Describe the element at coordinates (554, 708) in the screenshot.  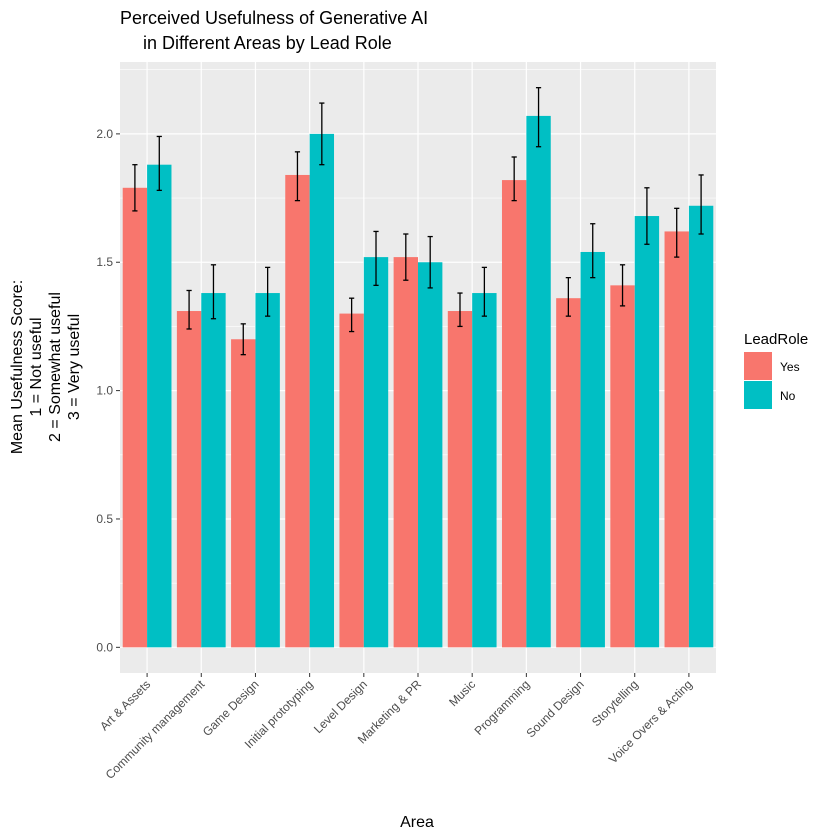
I see `x-tick-label: Sound Design` at that location.